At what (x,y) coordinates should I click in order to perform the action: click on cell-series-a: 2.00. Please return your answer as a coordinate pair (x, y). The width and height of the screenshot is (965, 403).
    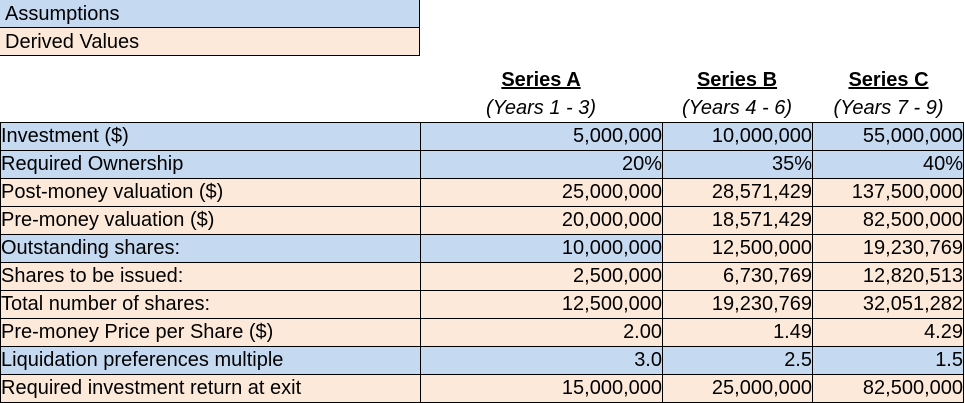
    Looking at the image, I should click on (541, 332).